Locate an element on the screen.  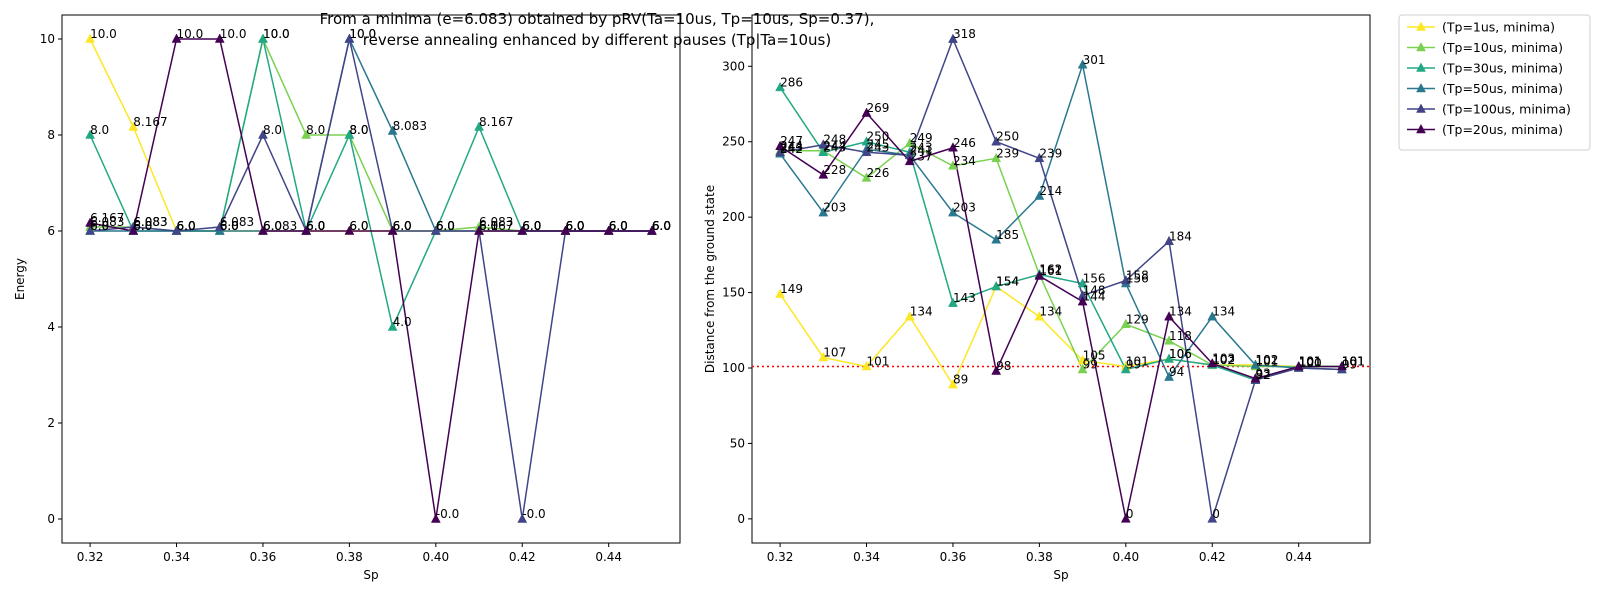
y-tick-label: 10 is located at coordinates (47, 39).